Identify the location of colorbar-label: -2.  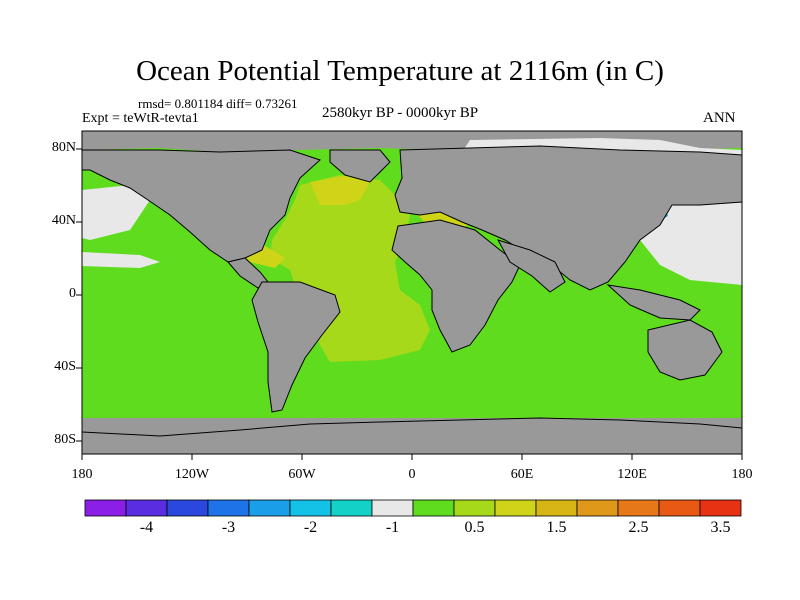
(310, 527).